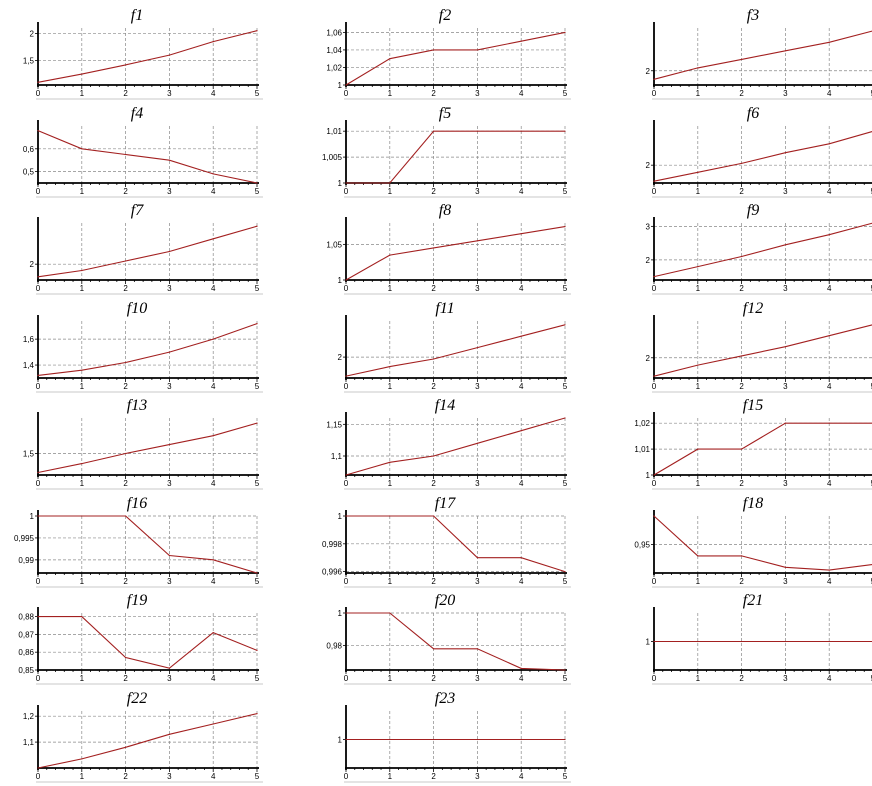 This screenshot has width=872, height=786. What do you see at coordinates (753, 113) in the screenshot?
I see `chart-title: f6` at bounding box center [753, 113].